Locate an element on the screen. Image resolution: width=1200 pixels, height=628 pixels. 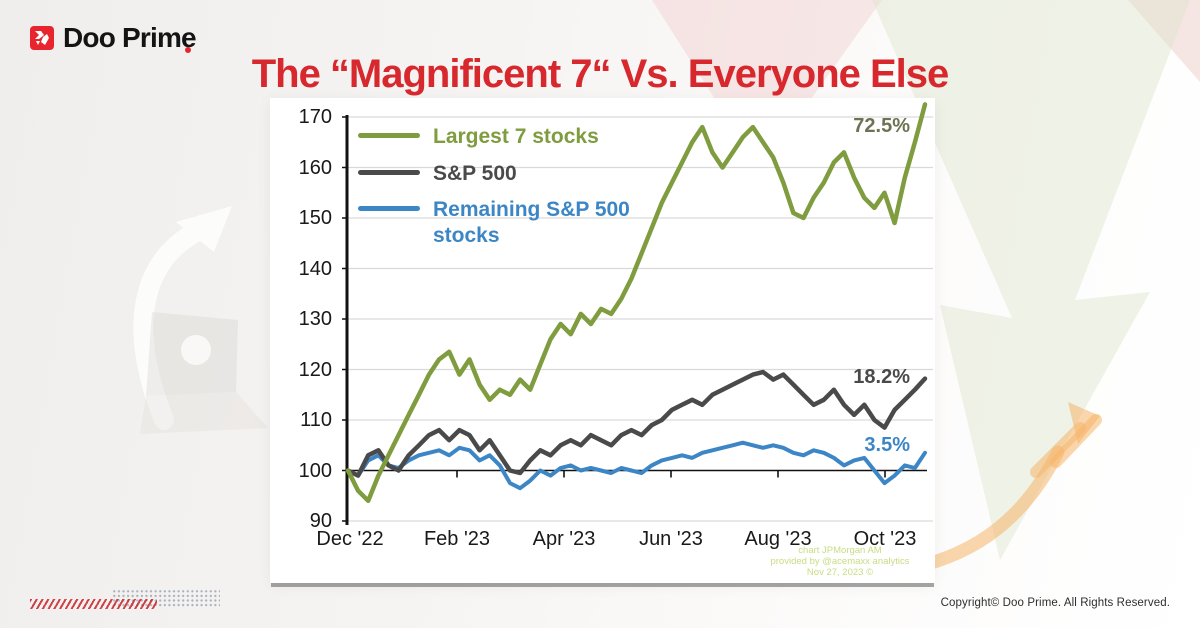
y-tick-label: 150 is located at coordinates (315, 218).